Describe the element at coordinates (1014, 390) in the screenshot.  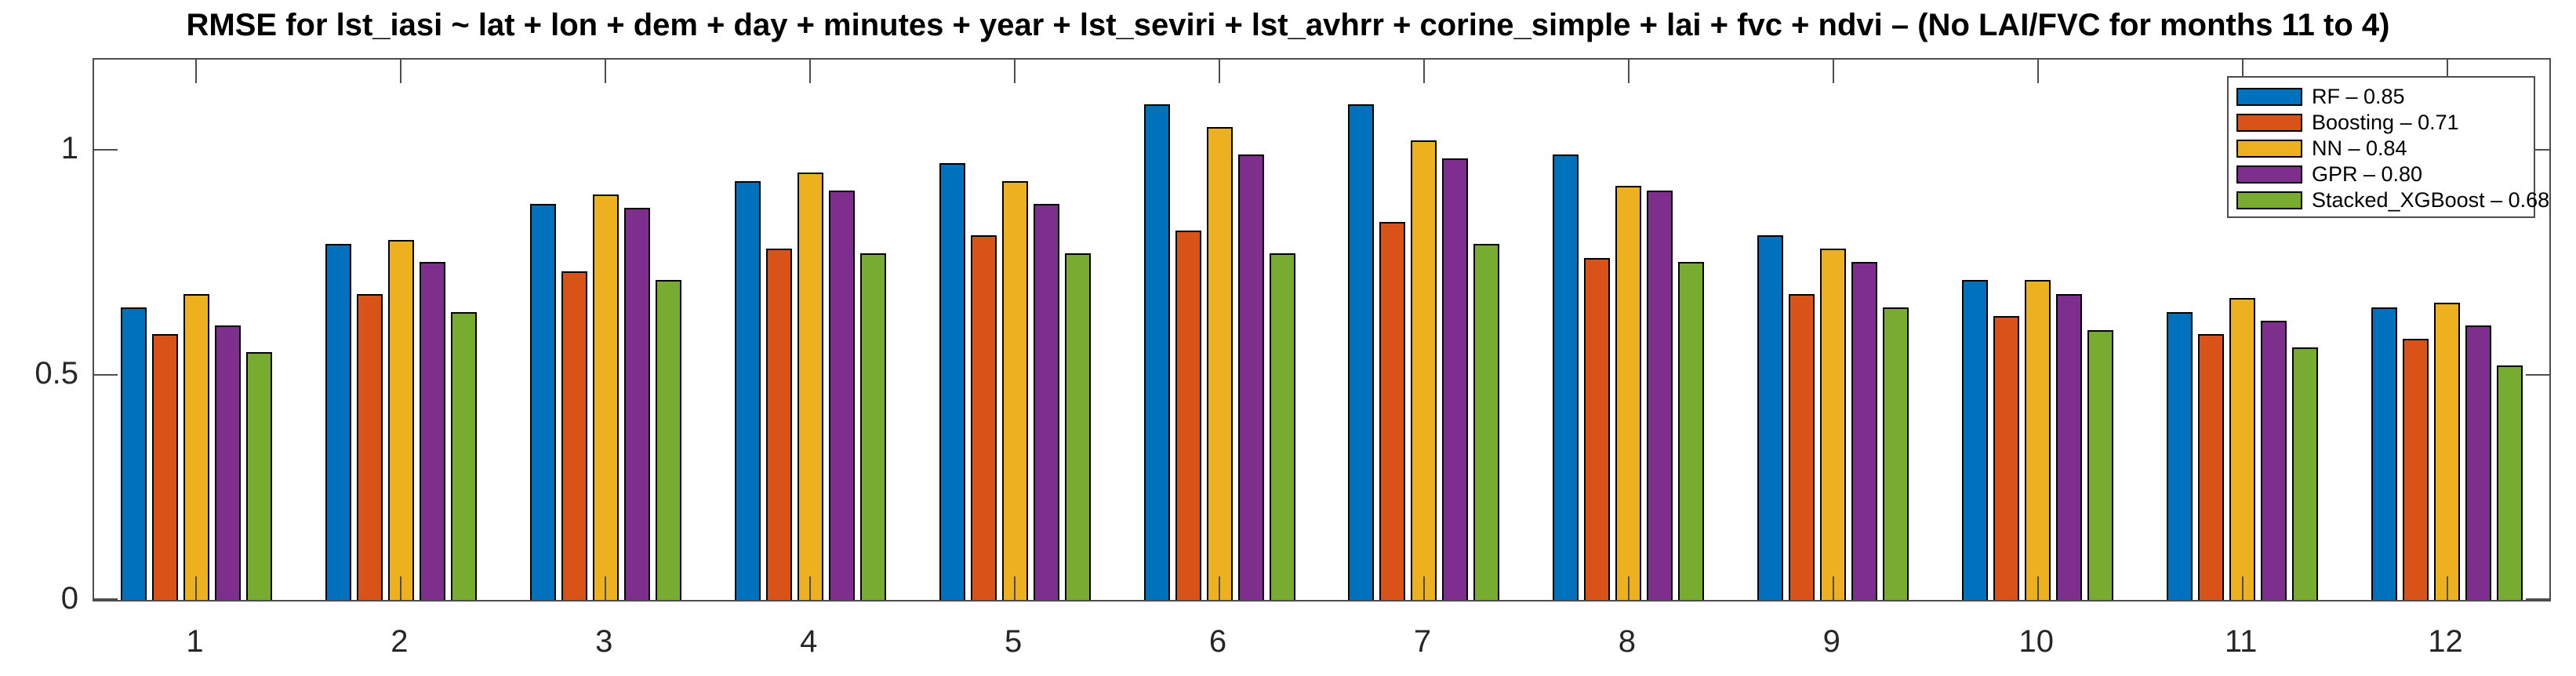
I see `bar-5-s3` at that location.